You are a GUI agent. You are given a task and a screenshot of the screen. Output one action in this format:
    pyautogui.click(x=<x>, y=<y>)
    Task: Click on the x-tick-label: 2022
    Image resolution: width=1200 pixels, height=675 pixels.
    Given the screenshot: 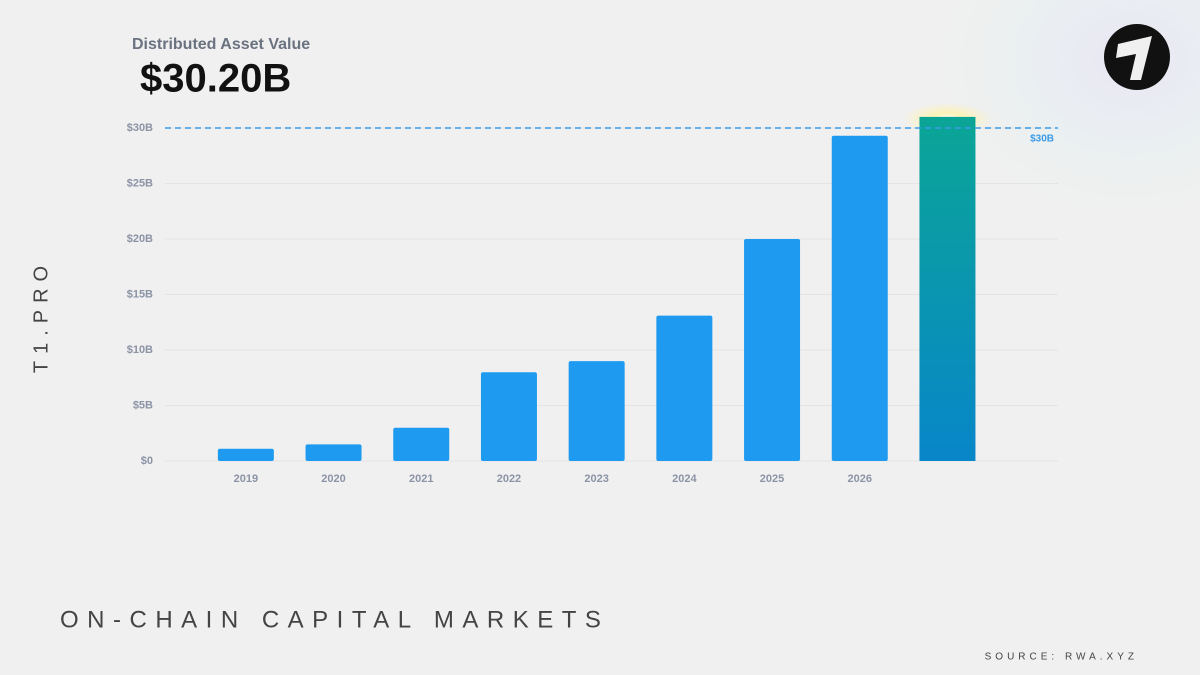 What is the action you would take?
    pyautogui.click(x=509, y=479)
    